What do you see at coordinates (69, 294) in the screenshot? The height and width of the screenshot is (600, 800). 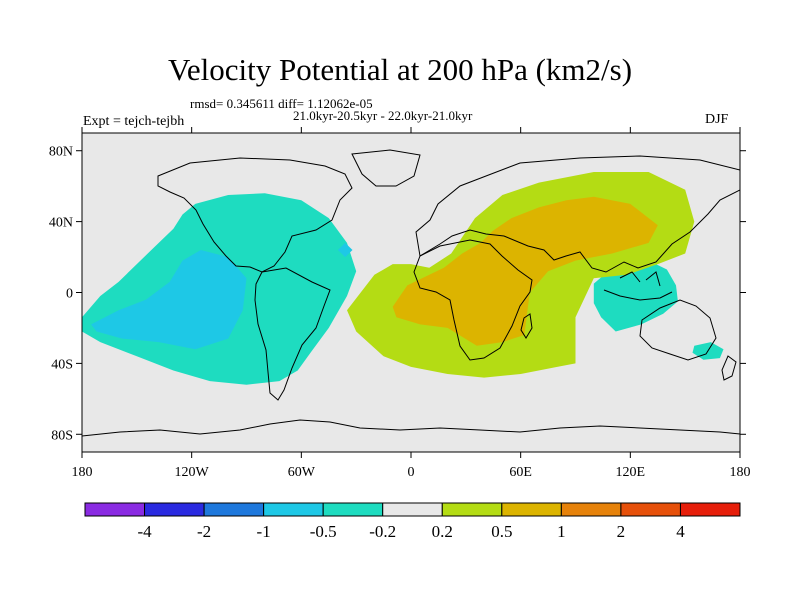 I see `y-tick-label: 0` at bounding box center [69, 294].